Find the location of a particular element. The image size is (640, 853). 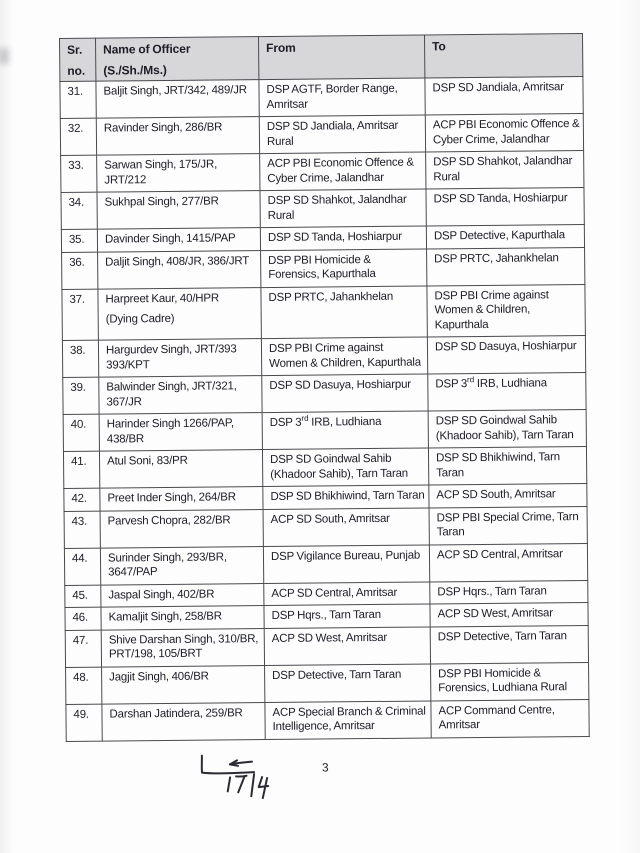

to-posting-cell: ACP Command Centre, Amritsar is located at coordinates (510, 718).